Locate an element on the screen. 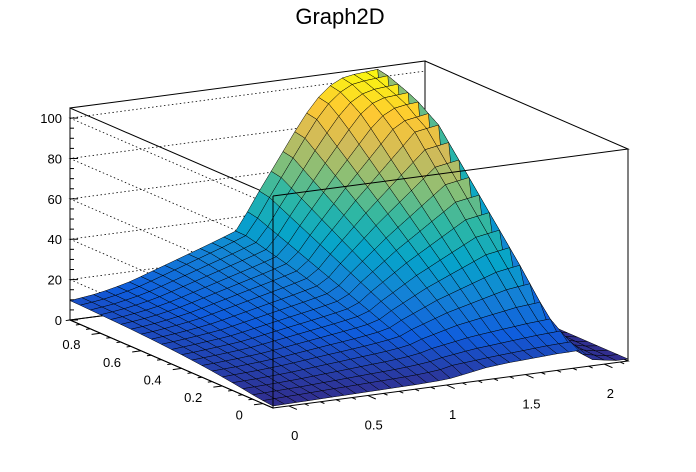 The width and height of the screenshot is (696, 472). y-tick-label: 0 is located at coordinates (239, 415).